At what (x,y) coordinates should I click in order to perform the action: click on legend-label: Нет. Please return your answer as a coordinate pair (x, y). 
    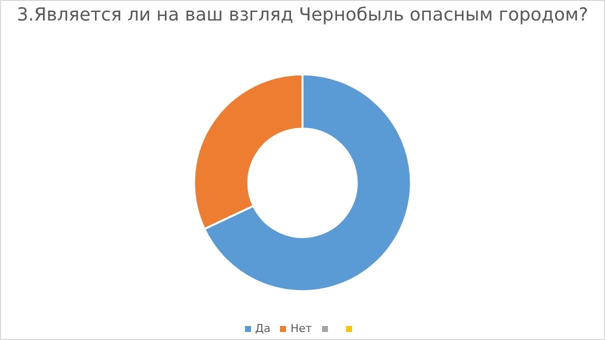
    Looking at the image, I should click on (301, 328).